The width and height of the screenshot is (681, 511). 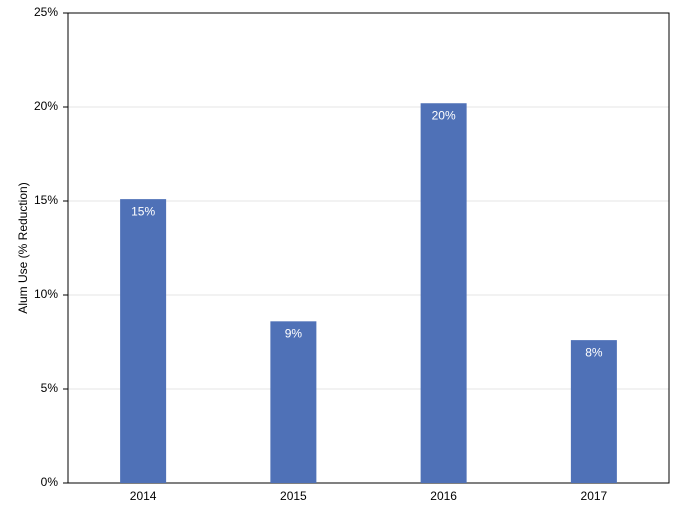 I want to click on value-label: 20%, so click(x=444, y=115).